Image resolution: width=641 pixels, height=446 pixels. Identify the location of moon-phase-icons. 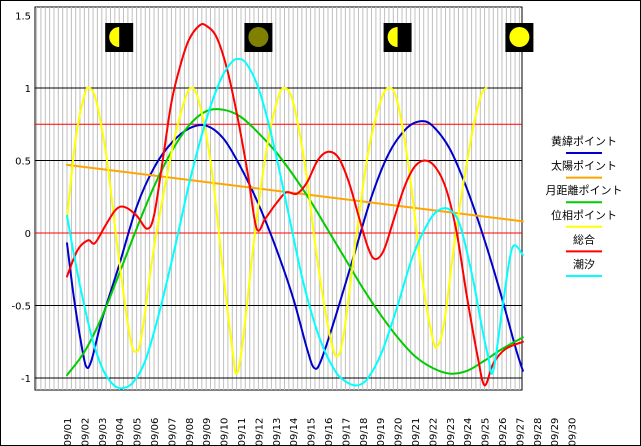
(319, 37).